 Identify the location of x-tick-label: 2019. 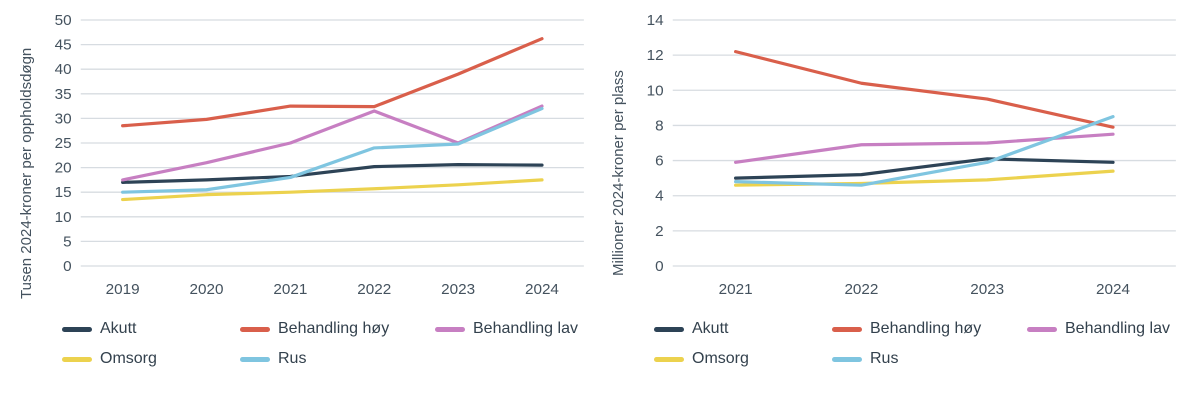
(123, 289).